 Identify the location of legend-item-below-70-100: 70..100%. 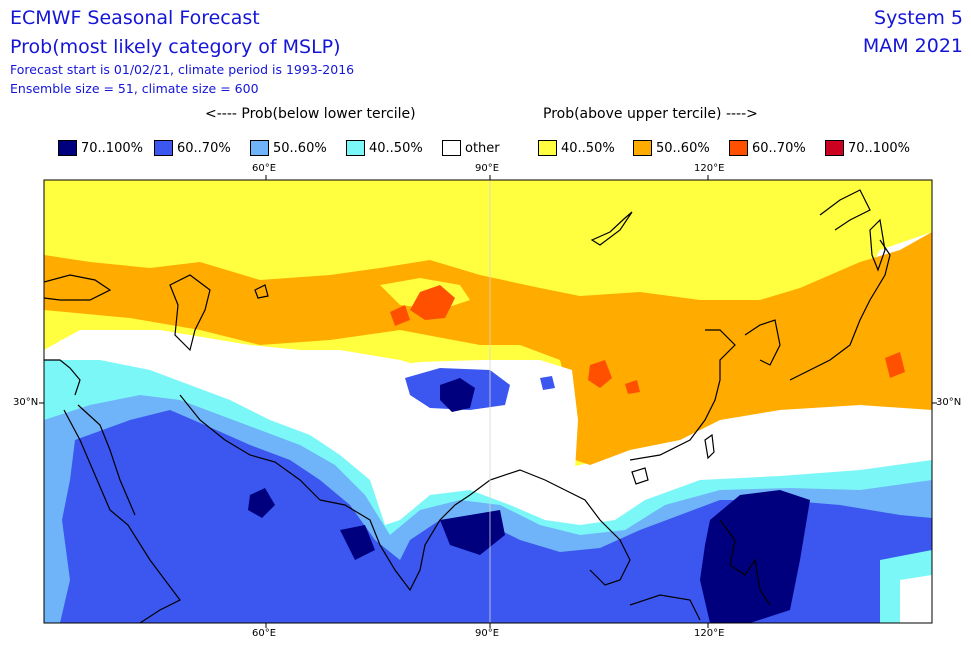
(100, 148).